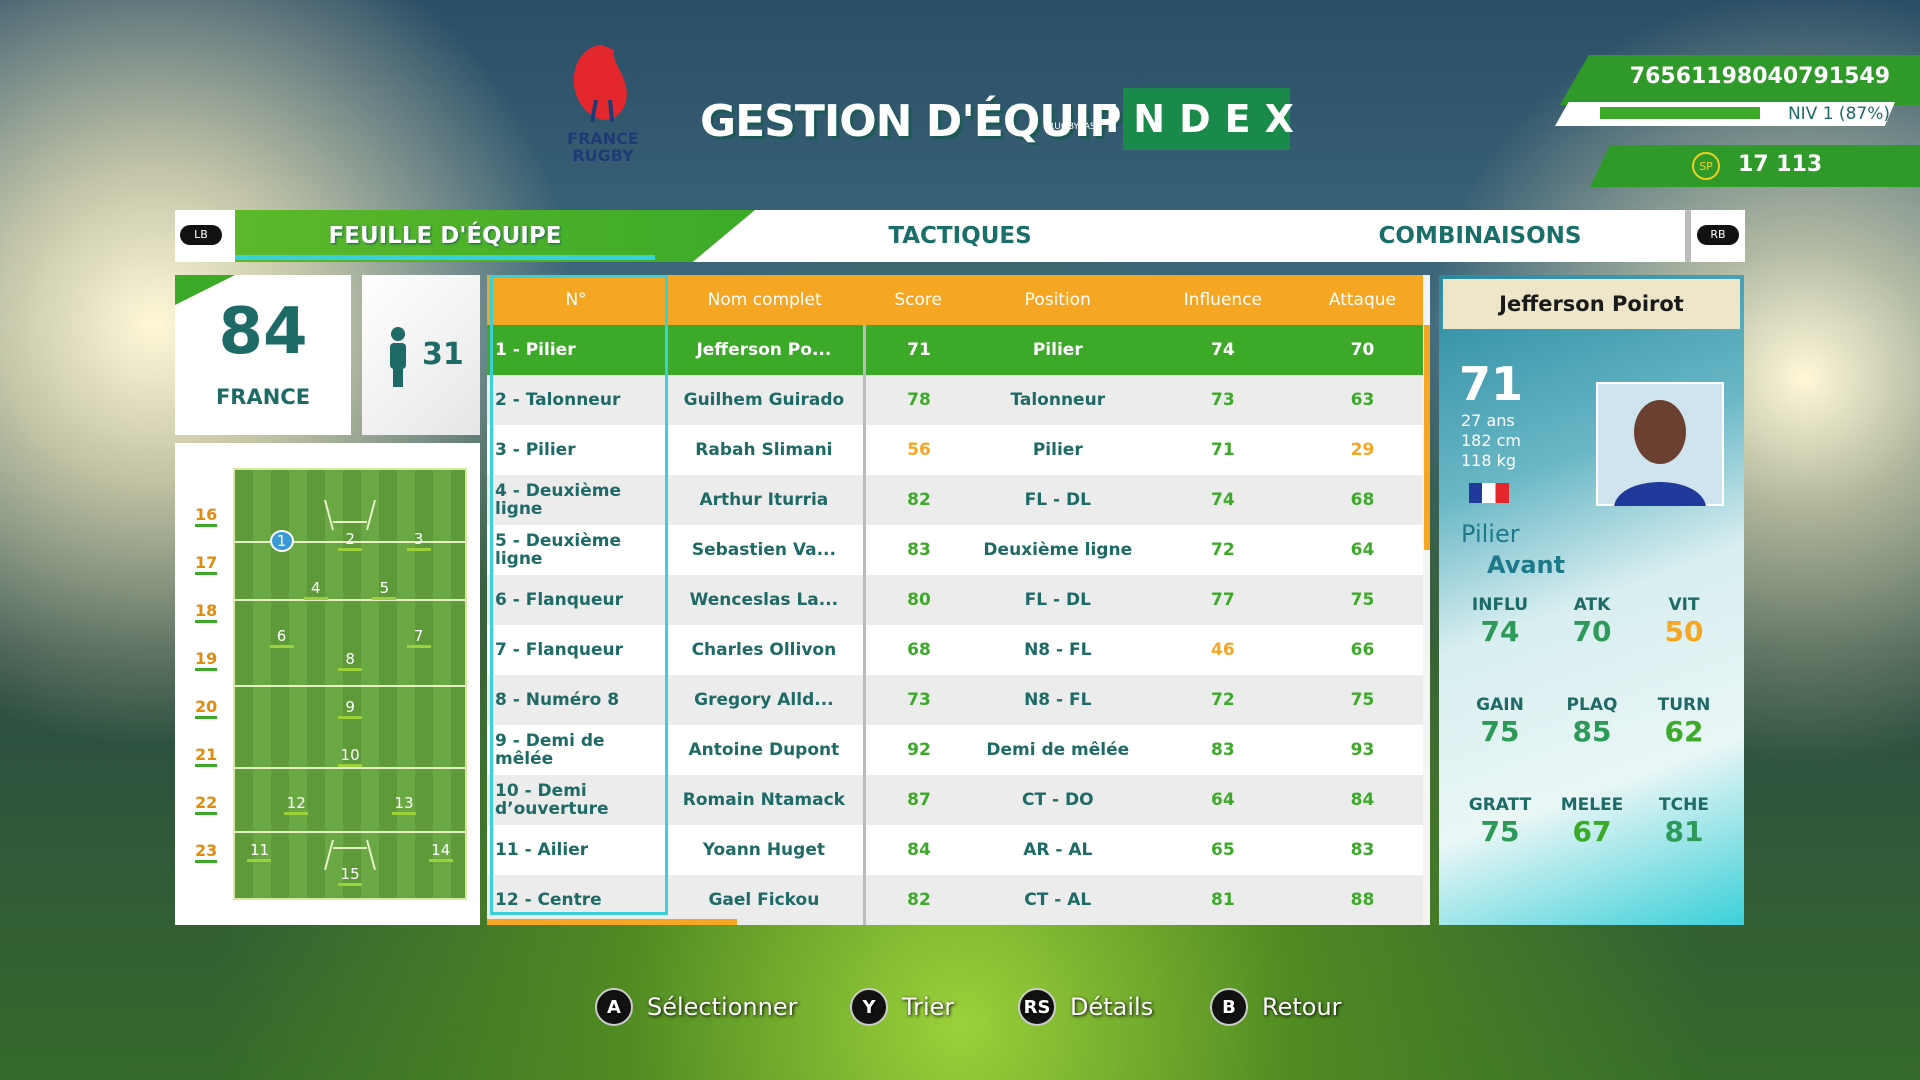 This screenshot has height=1080, width=1920. Describe the element at coordinates (765, 300) in the screenshot. I see `column-header: Nom complet` at that location.